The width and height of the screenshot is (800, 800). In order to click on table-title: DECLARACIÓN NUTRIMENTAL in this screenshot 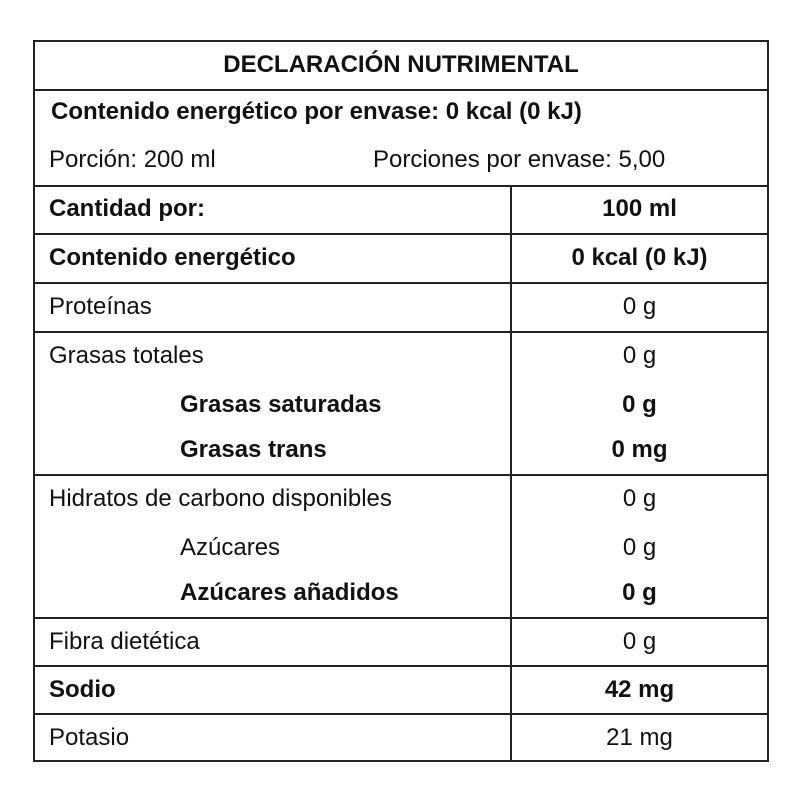, I will do `click(401, 64)`.